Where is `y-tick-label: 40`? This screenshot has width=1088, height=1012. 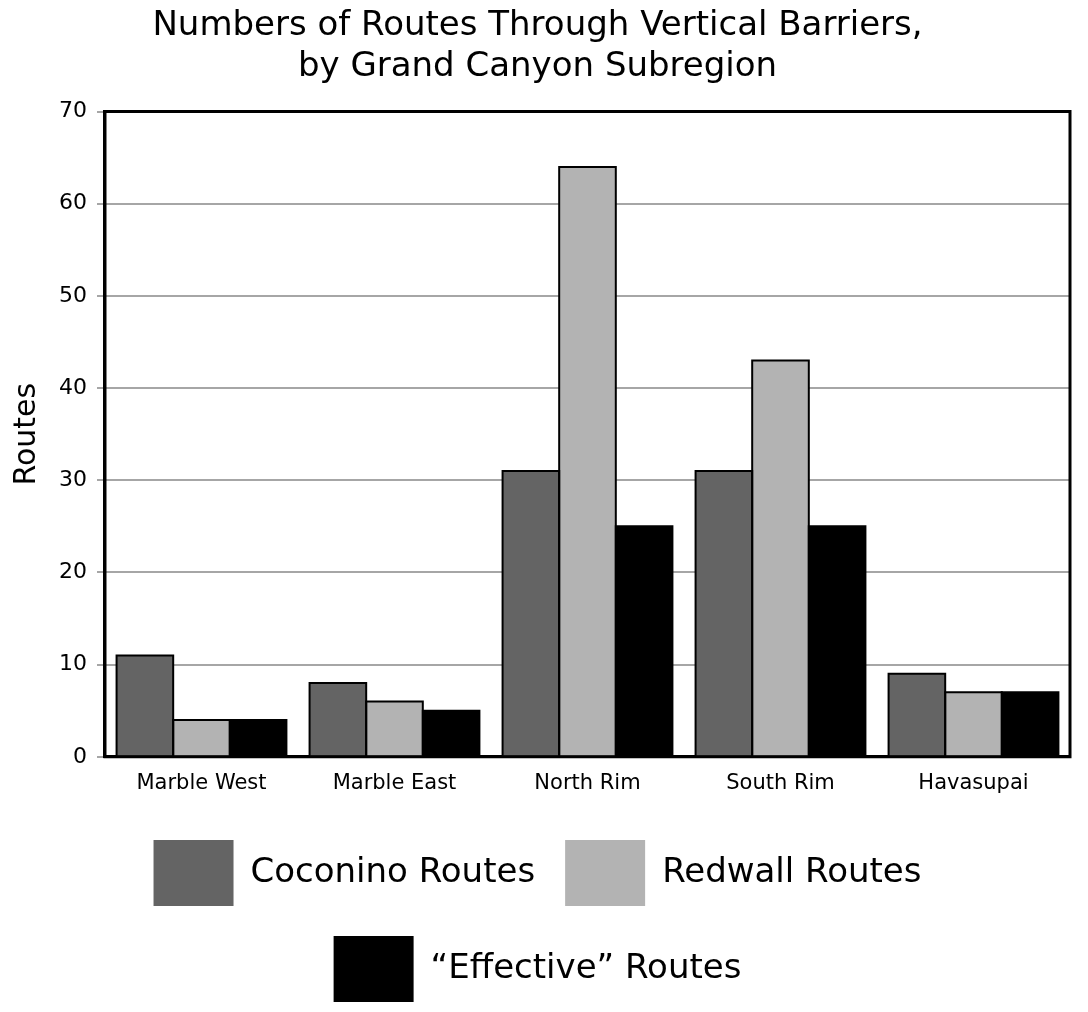
y-tick-label: 40 is located at coordinates (72, 386).